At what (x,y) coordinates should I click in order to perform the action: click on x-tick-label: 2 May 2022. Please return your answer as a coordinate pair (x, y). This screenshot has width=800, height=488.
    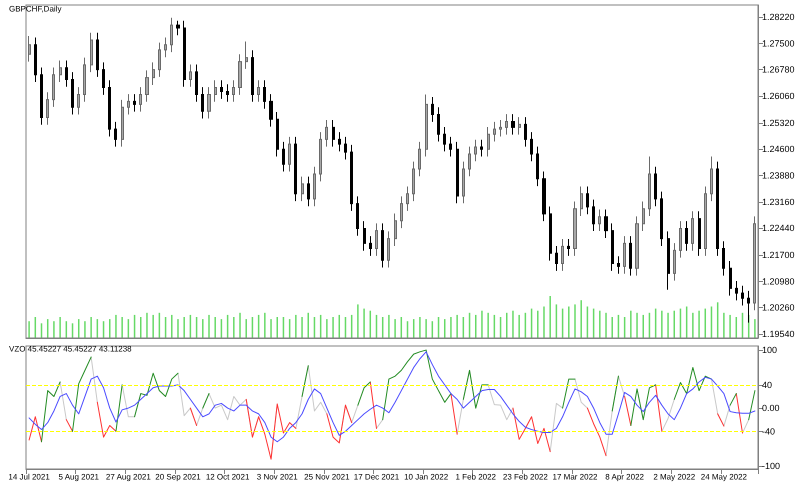
    Looking at the image, I should click on (674, 477).